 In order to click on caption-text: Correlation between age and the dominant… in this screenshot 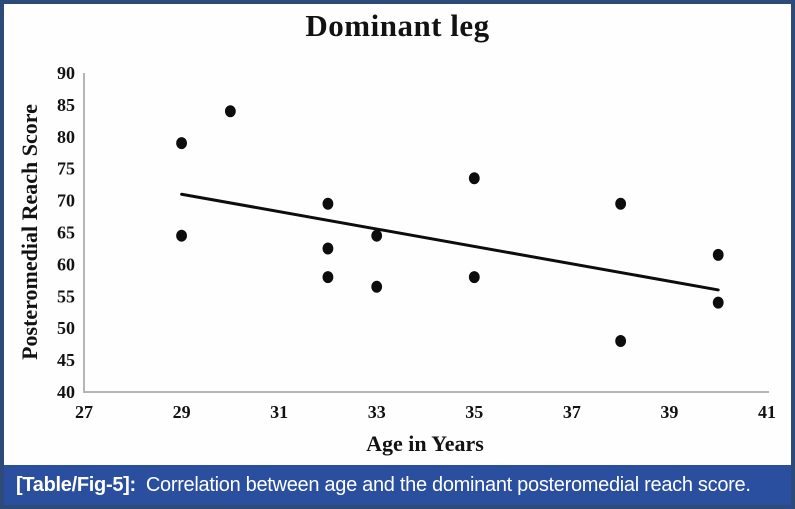, I will do `click(448, 484)`.